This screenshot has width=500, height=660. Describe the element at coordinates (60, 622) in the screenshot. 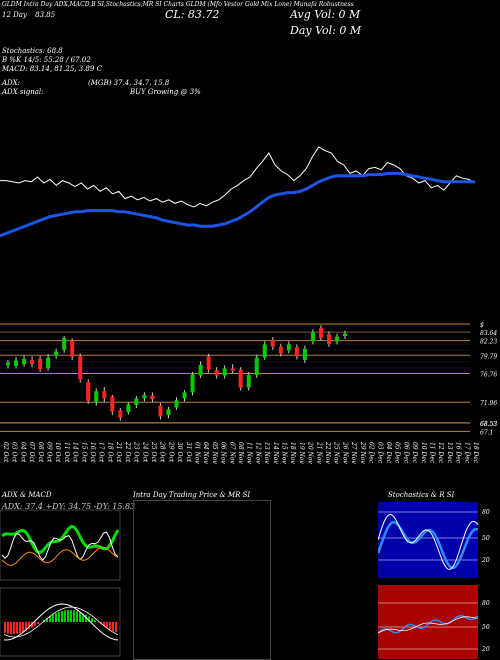

I see `macd-panel` at that location.